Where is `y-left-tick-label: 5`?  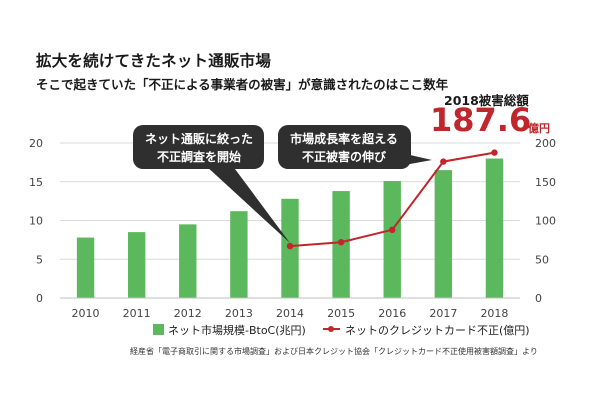
y-left-tick-label: 5 is located at coordinates (39, 259).